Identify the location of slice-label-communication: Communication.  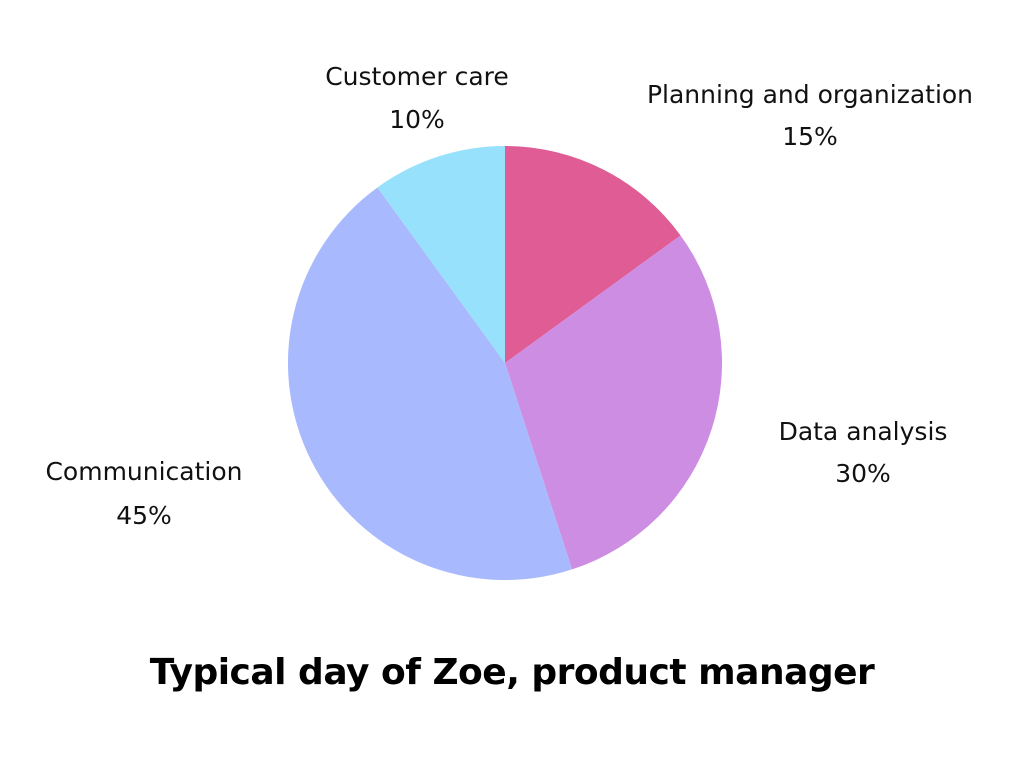
(143, 471).